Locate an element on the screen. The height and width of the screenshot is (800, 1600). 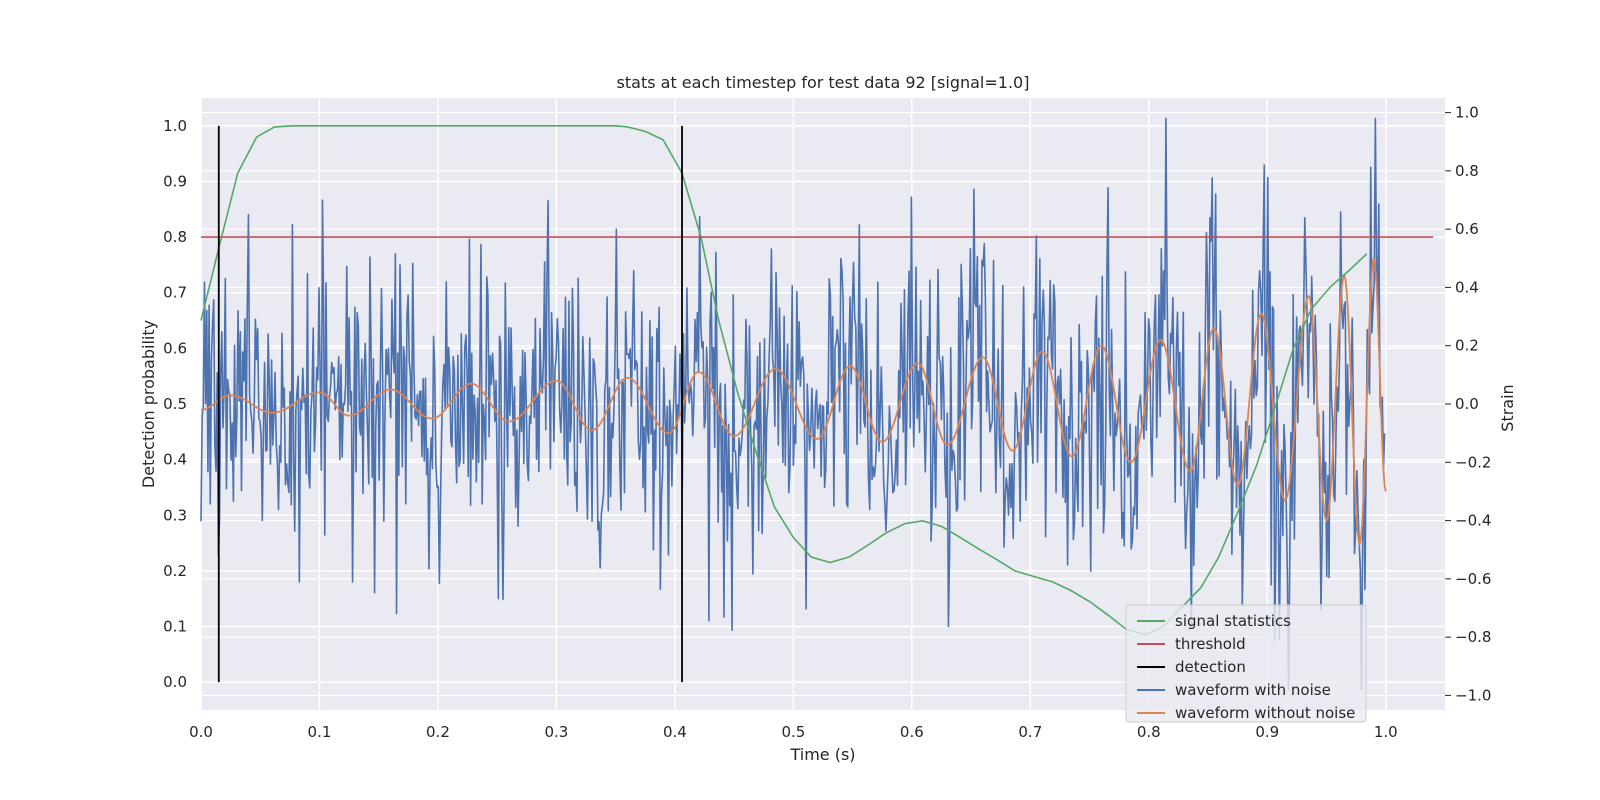
right-y-axis-label: Strain is located at coordinates (1507, 407).